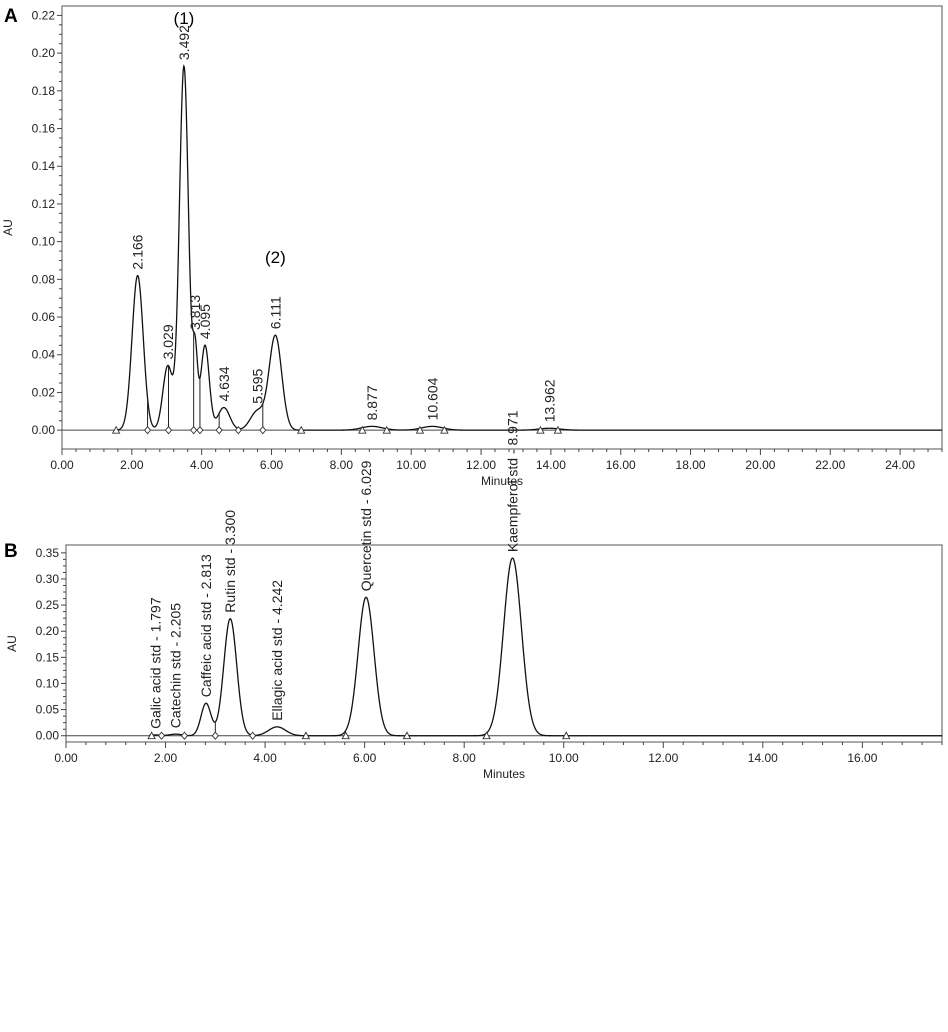 The height and width of the screenshot is (1032, 948). I want to click on x-tick-label: 20.00, so click(760, 465).